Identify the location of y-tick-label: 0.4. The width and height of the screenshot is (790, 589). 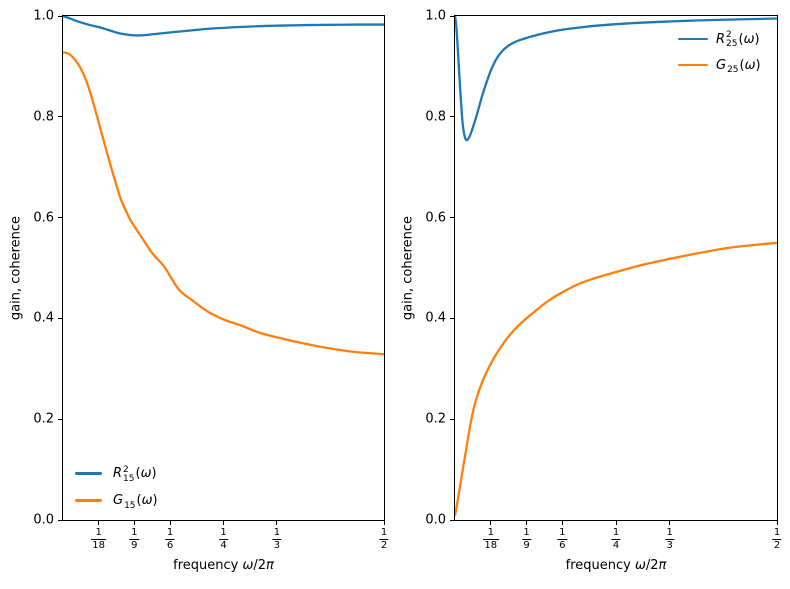
(43, 318).